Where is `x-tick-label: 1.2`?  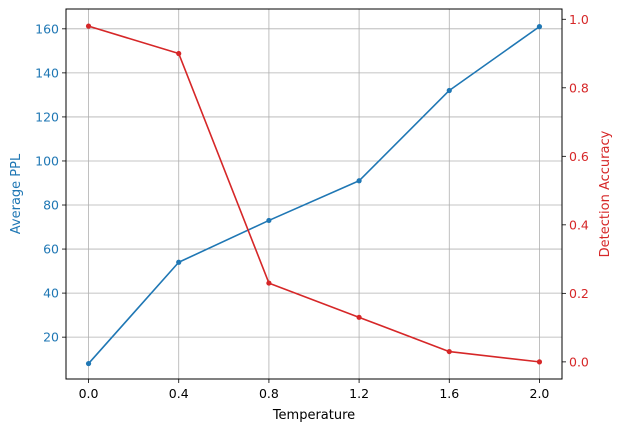
x-tick-label: 1.2 is located at coordinates (359, 393).